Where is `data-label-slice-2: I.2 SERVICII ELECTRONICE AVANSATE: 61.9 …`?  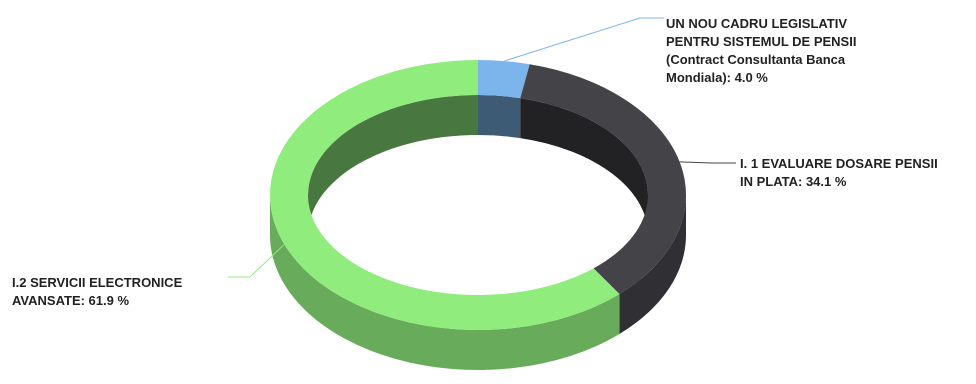
data-label-slice-2: I.2 SERVICII ELECTRONICE AVANSATE: 61.9 … is located at coordinates (99, 291).